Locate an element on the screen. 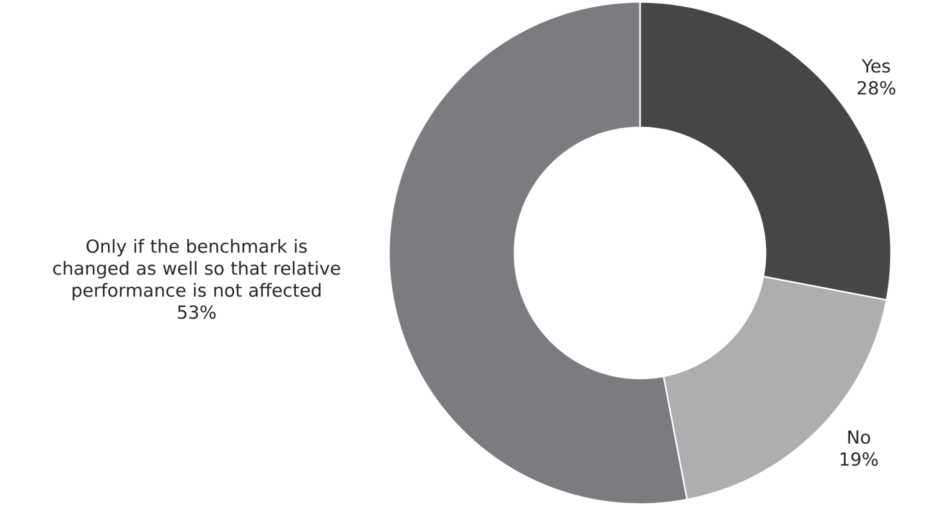  data-label: 53% is located at coordinates (197, 312).